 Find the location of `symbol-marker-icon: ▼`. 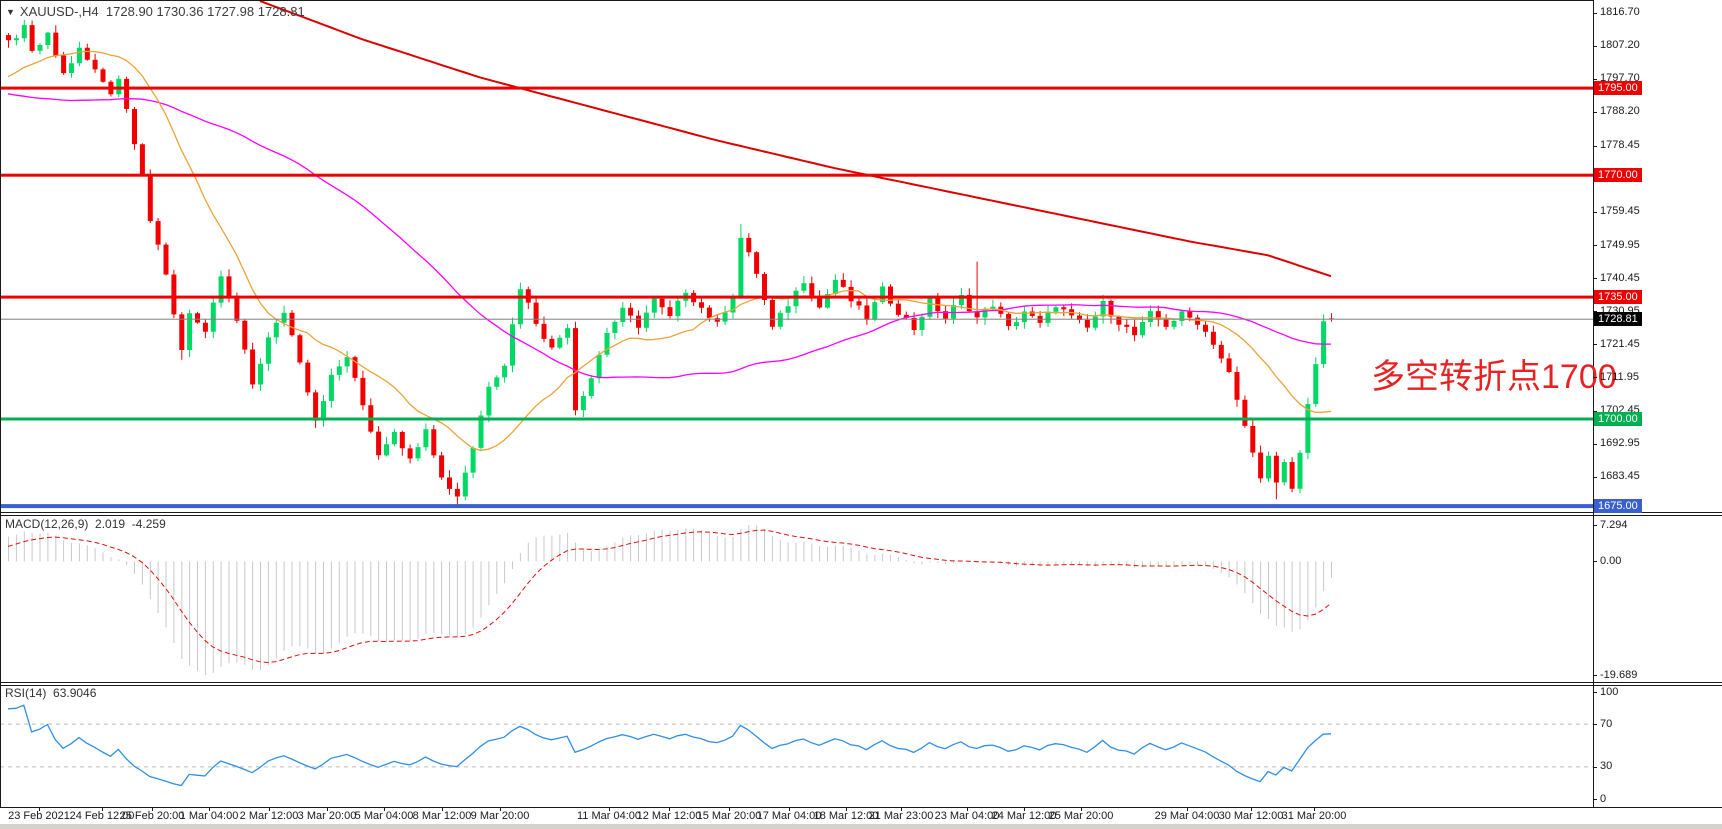

symbol-marker-icon: ▼ is located at coordinates (10, 12).